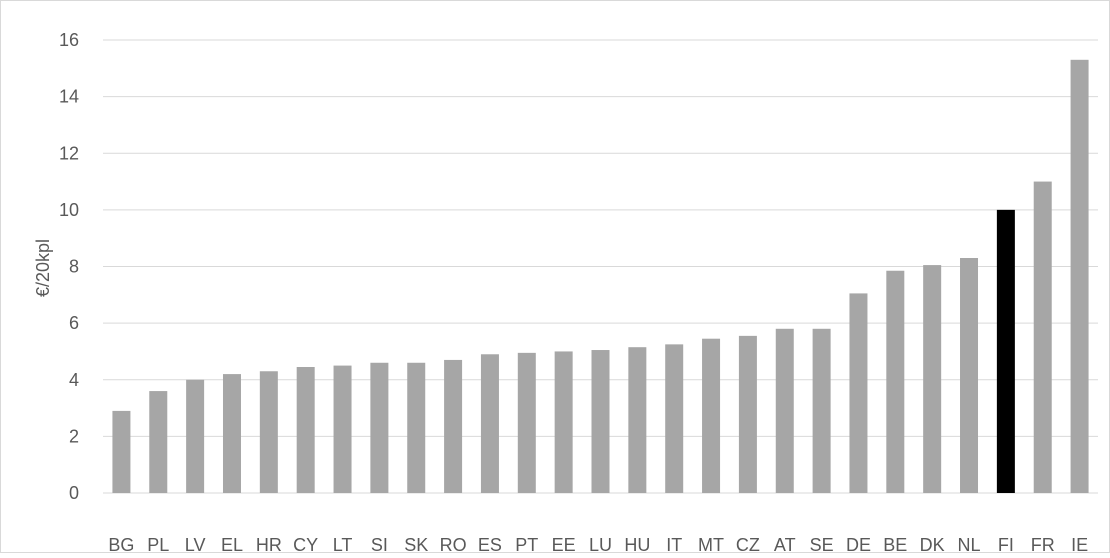 Image resolution: width=1110 pixels, height=558 pixels. I want to click on bar-si, so click(379, 427).